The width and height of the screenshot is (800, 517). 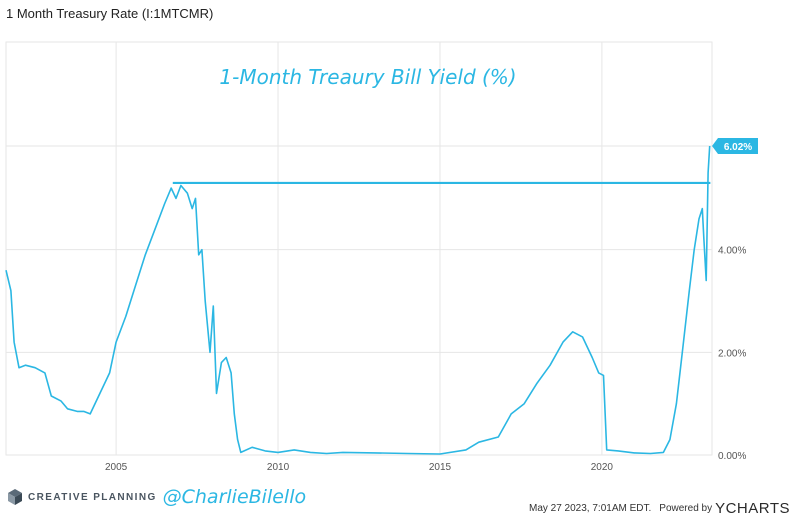 What do you see at coordinates (590, 508) in the screenshot?
I see `timestamp: May 27 2023, 7:01AM EDT.` at bounding box center [590, 508].